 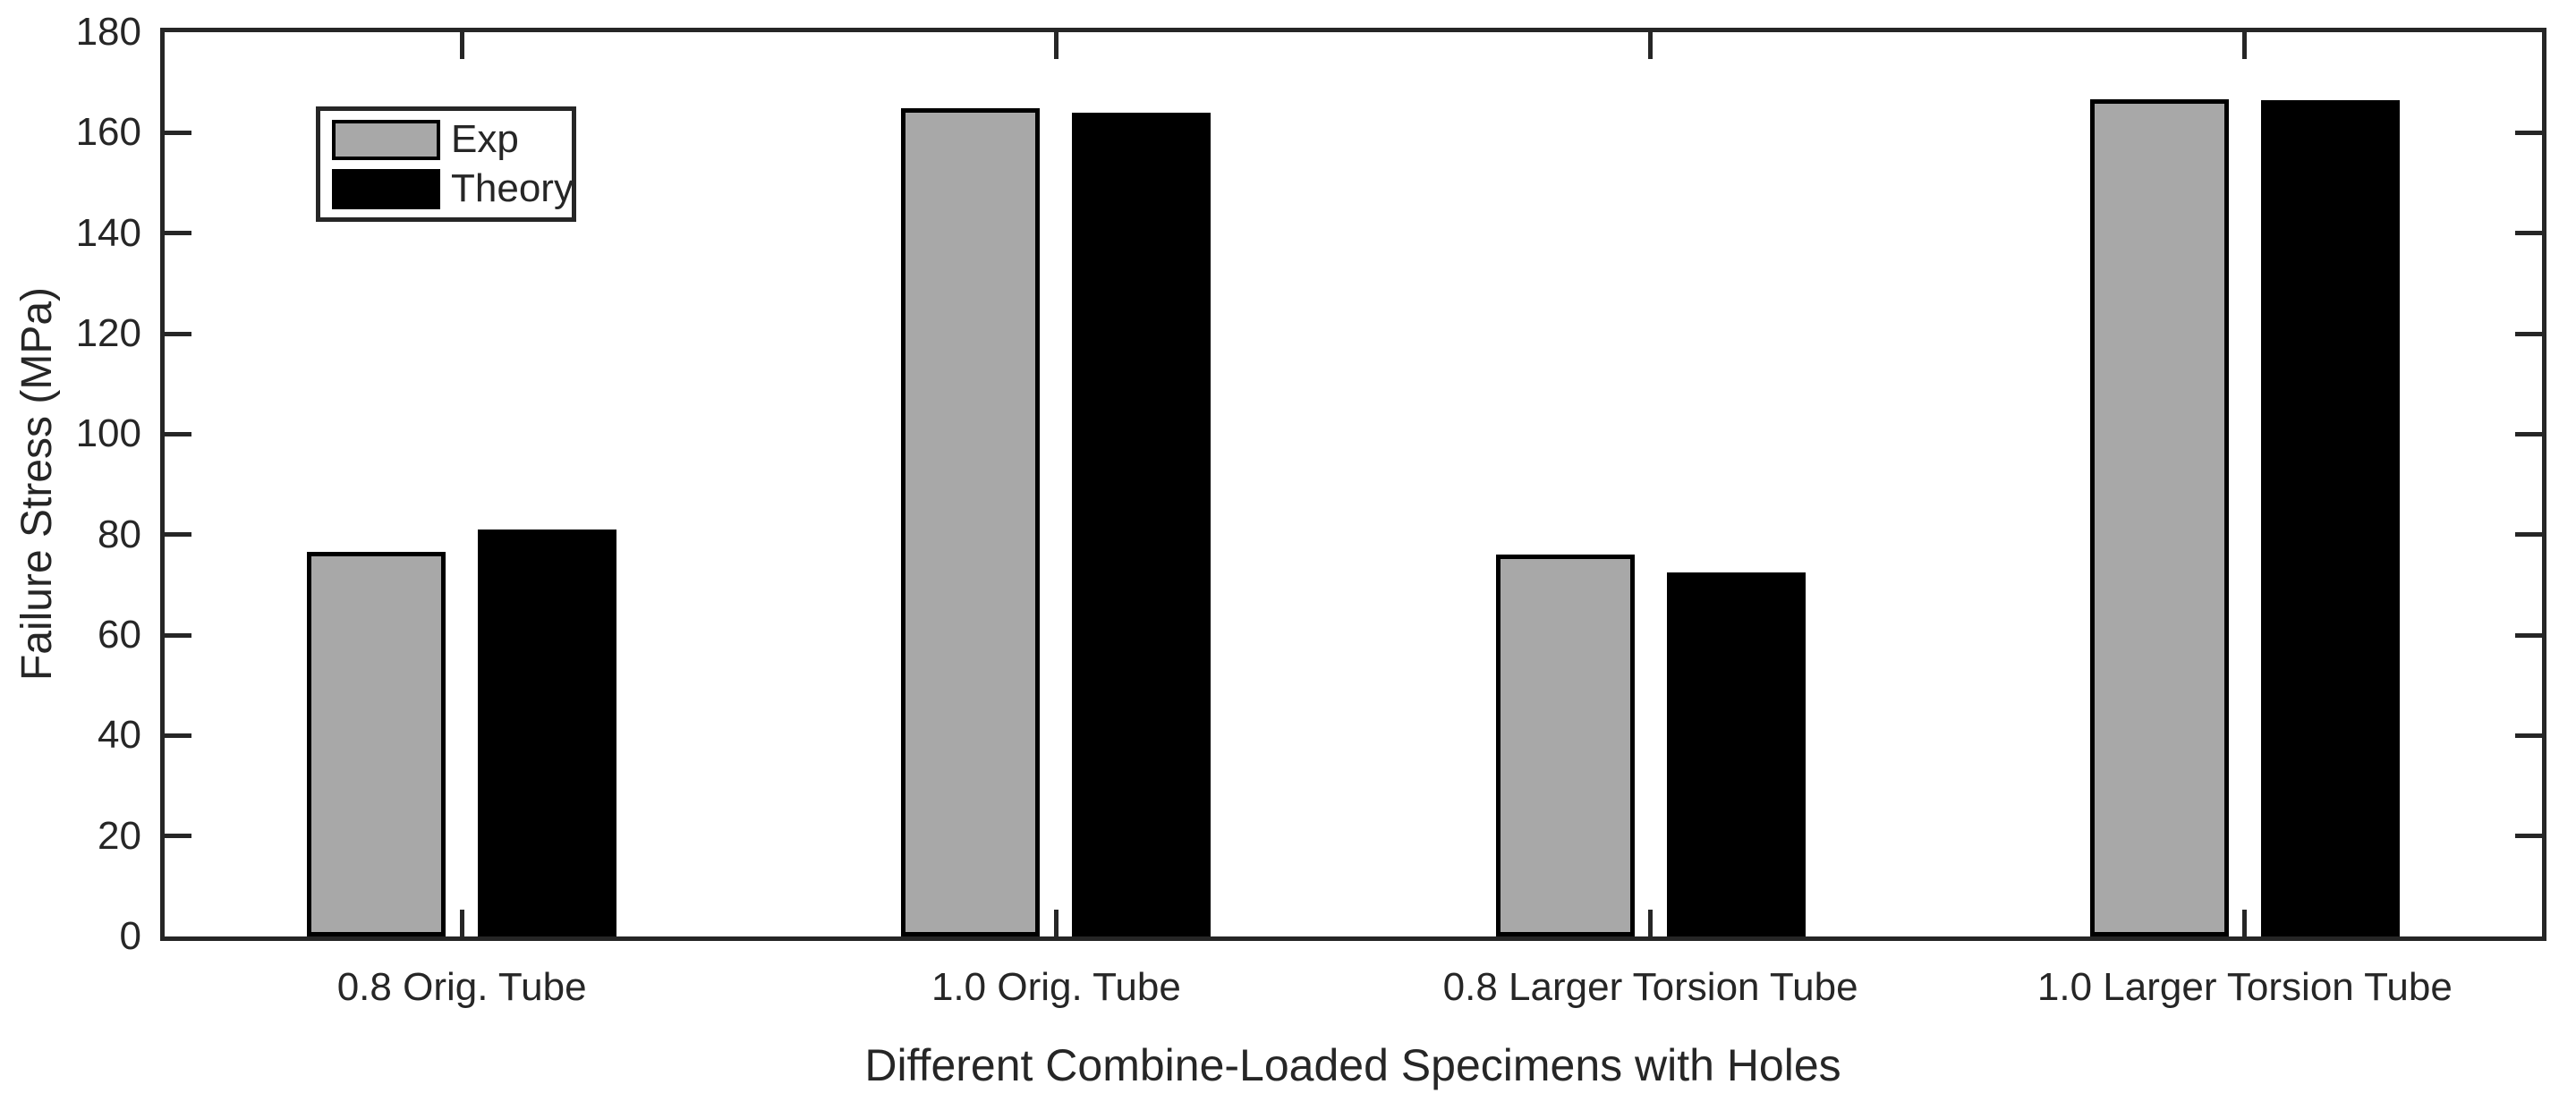 I want to click on y-tick-label: 20, so click(x=119, y=835).